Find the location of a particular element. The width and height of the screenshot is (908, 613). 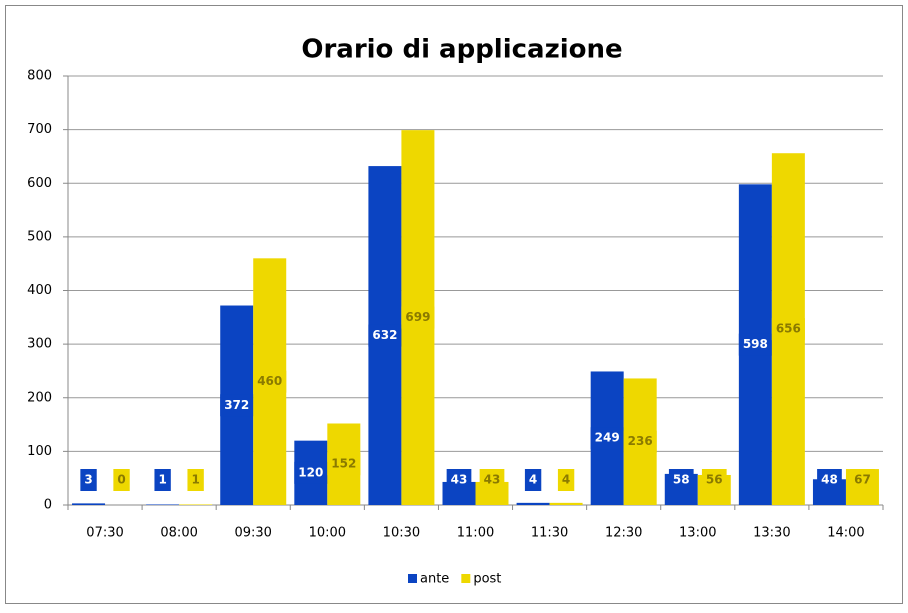

data-label: 632 is located at coordinates (384, 335).